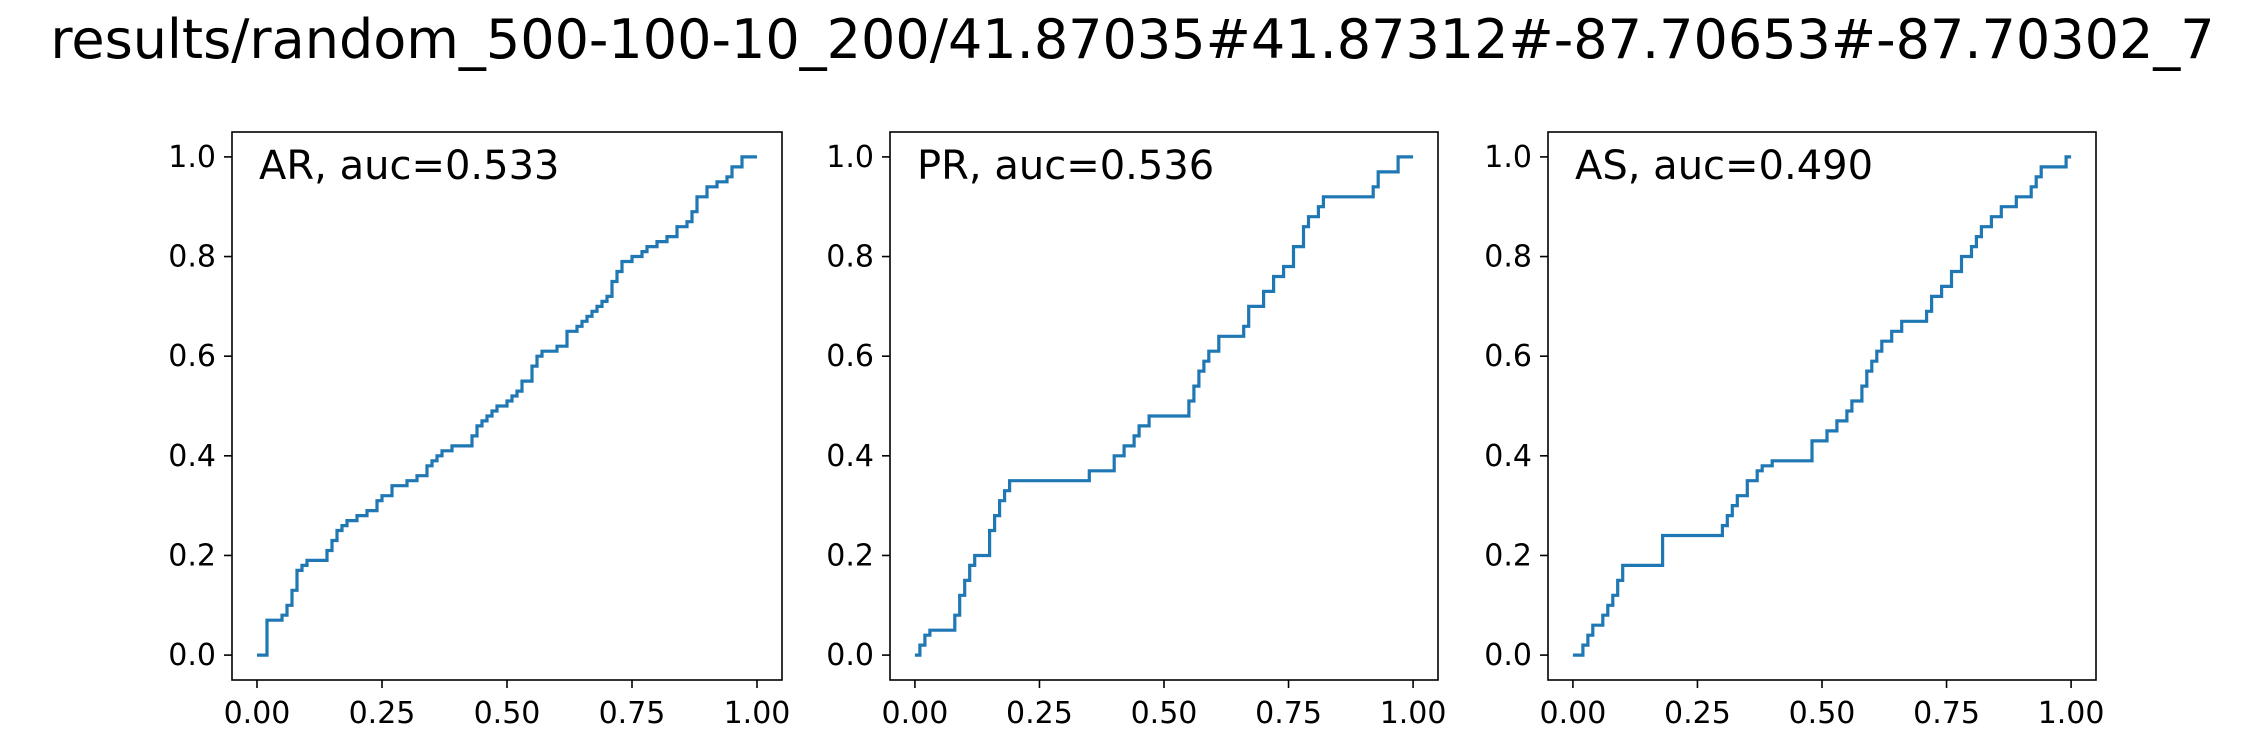 The height and width of the screenshot is (753, 2265). Describe the element at coordinates (1724, 166) in the screenshot. I see `panel-label: AS, auc=0.490` at that location.